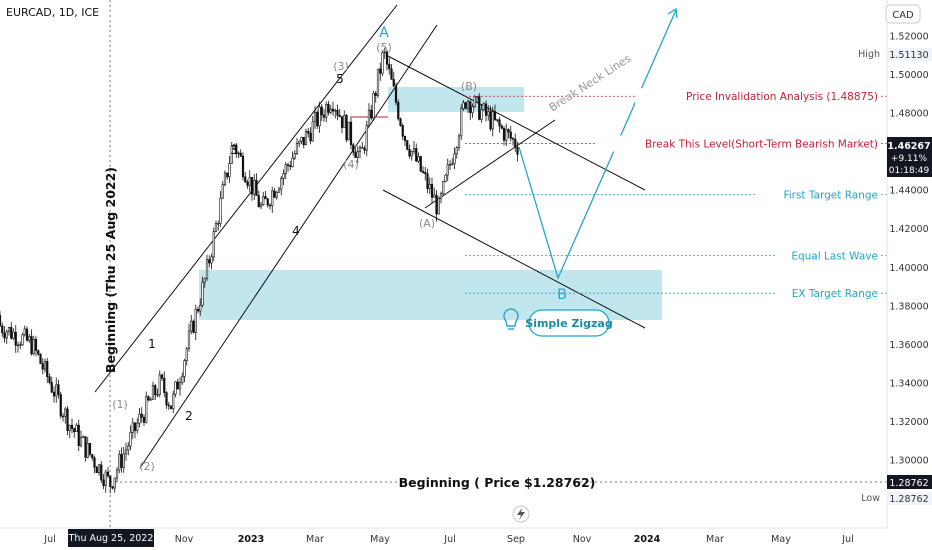  Describe the element at coordinates (110, 270) in the screenshot. I see `beginning-vertical-label: Beginning (Thu 25 Aug 2022)` at that location.